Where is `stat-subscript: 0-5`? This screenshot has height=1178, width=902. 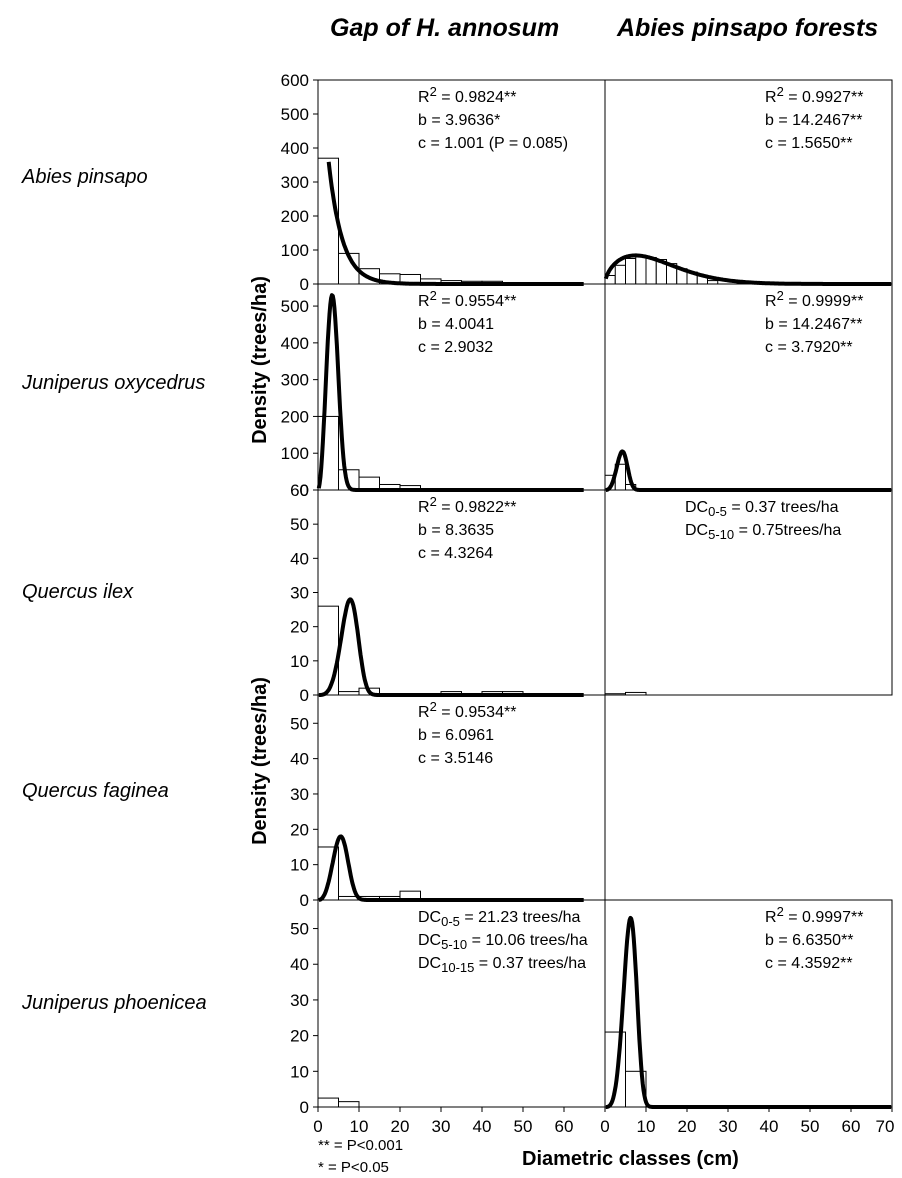 stat-subscript: 0-5 is located at coordinates (717, 511).